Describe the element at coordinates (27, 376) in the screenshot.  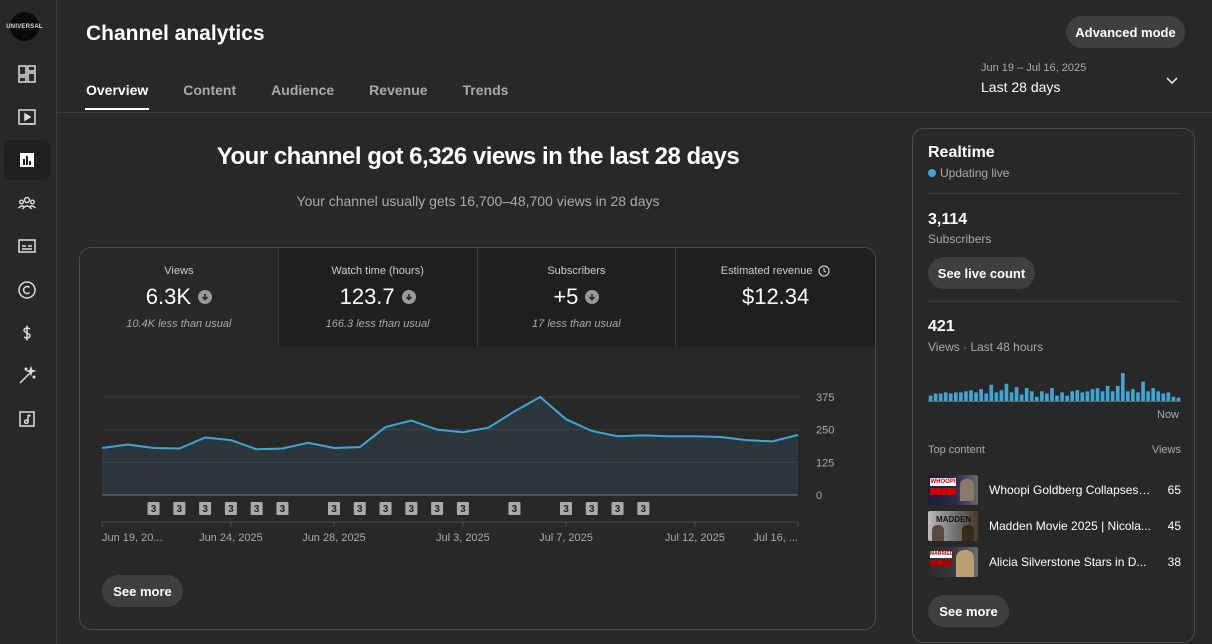
I see `sidebar-item-customization` at that location.